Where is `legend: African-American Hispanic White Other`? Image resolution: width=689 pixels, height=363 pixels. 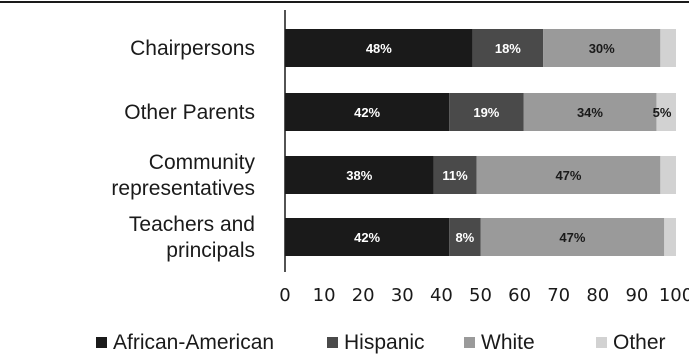 legend: African-American Hispanic White Other is located at coordinates (381, 342).